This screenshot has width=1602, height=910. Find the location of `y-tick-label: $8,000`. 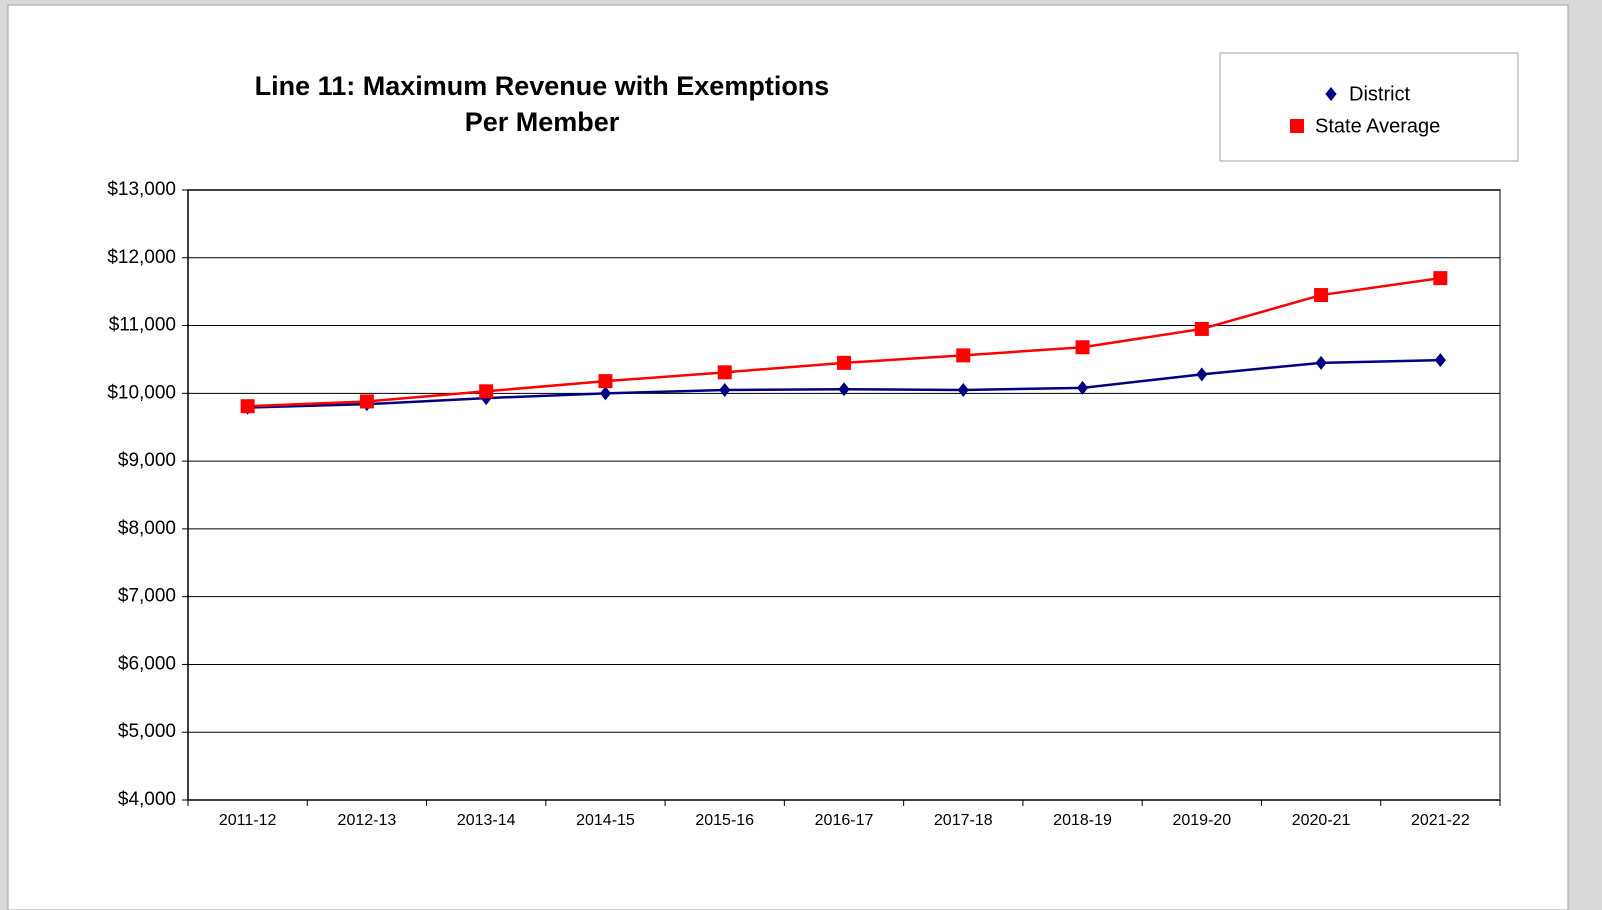

y-tick-label: $8,000 is located at coordinates (147, 528).